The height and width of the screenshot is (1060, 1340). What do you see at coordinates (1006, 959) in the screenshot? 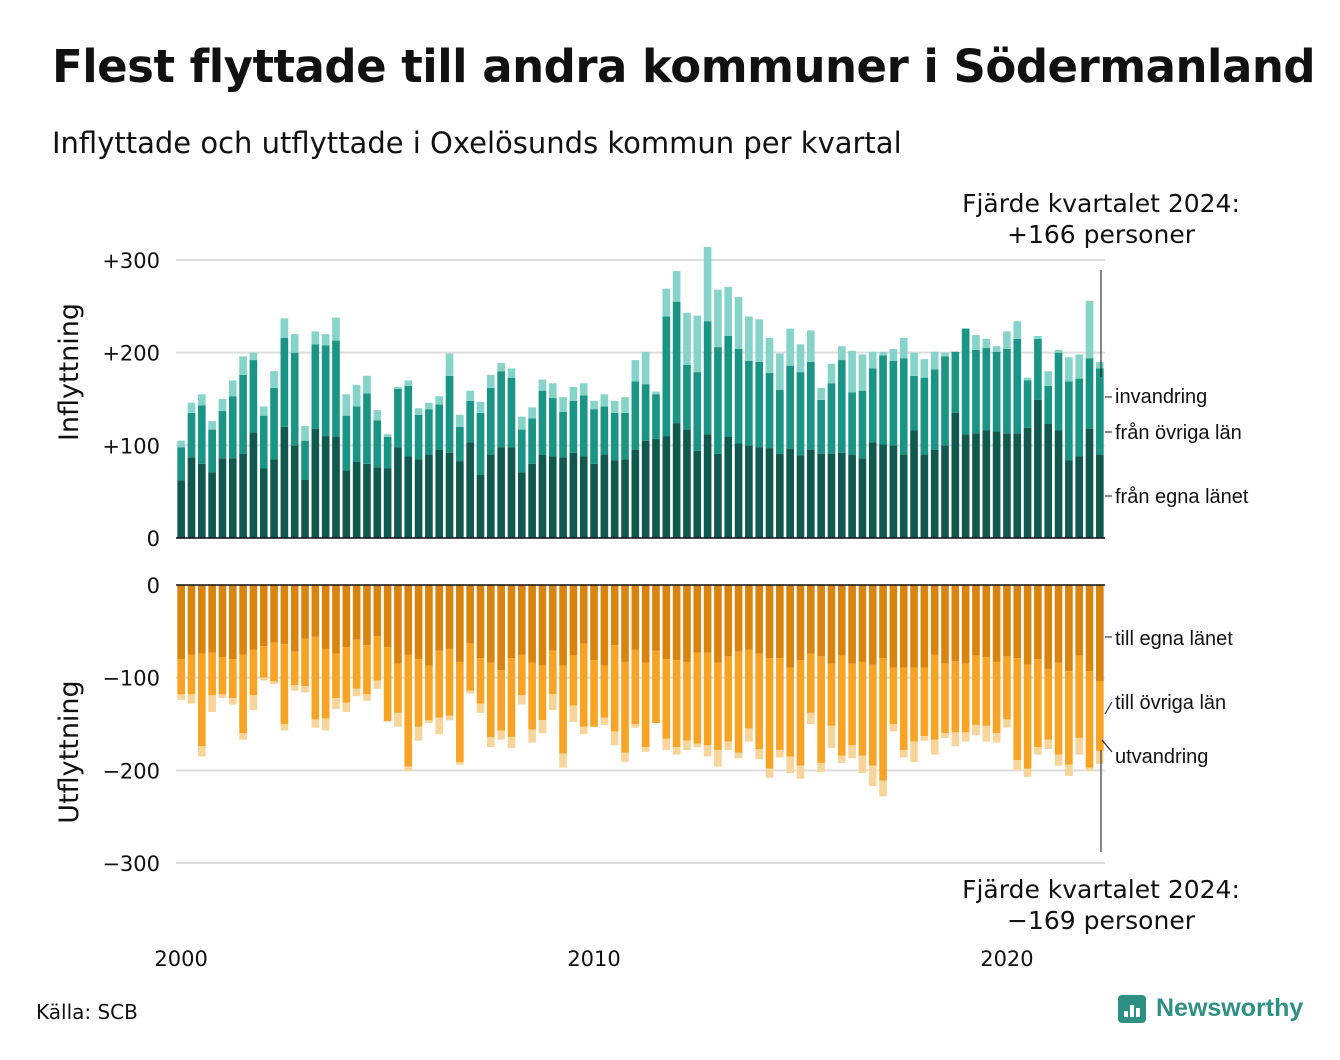
I see `xtick-label: 2020` at bounding box center [1006, 959].